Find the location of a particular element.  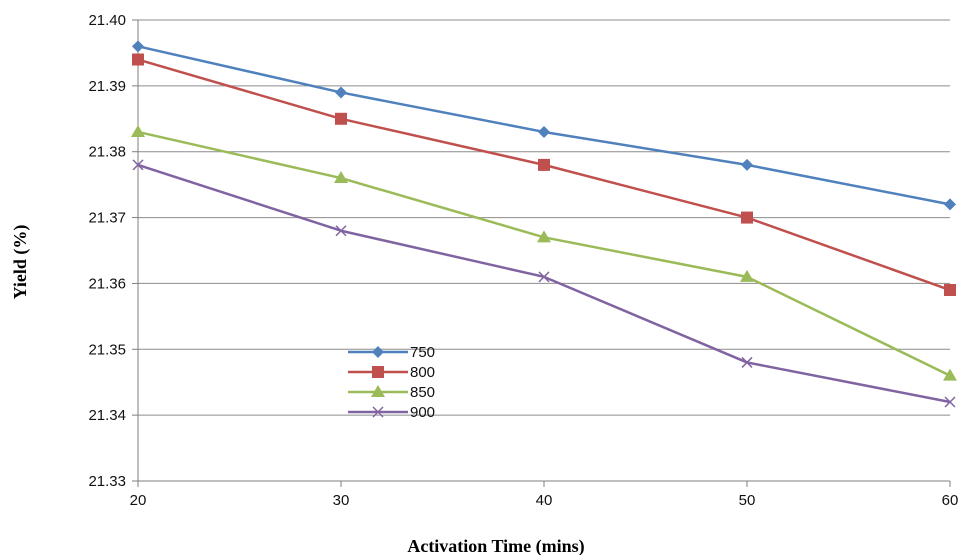

y-tick-label: 21.37 is located at coordinates (107, 218).